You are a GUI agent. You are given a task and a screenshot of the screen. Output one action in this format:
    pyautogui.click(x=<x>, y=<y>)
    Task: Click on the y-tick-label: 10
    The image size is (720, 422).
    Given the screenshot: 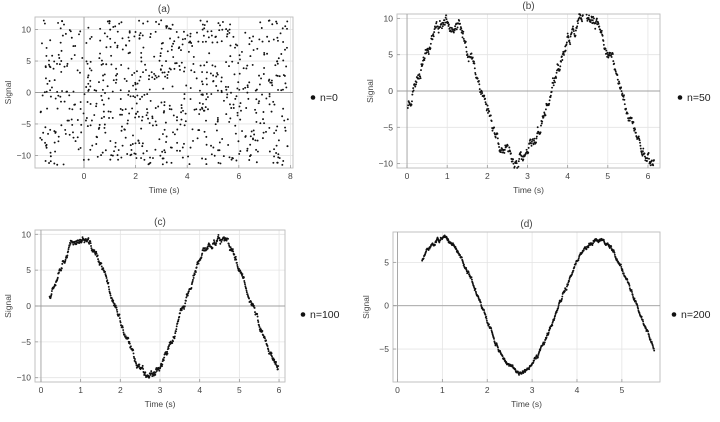 What is the action you would take?
    pyautogui.click(x=27, y=234)
    